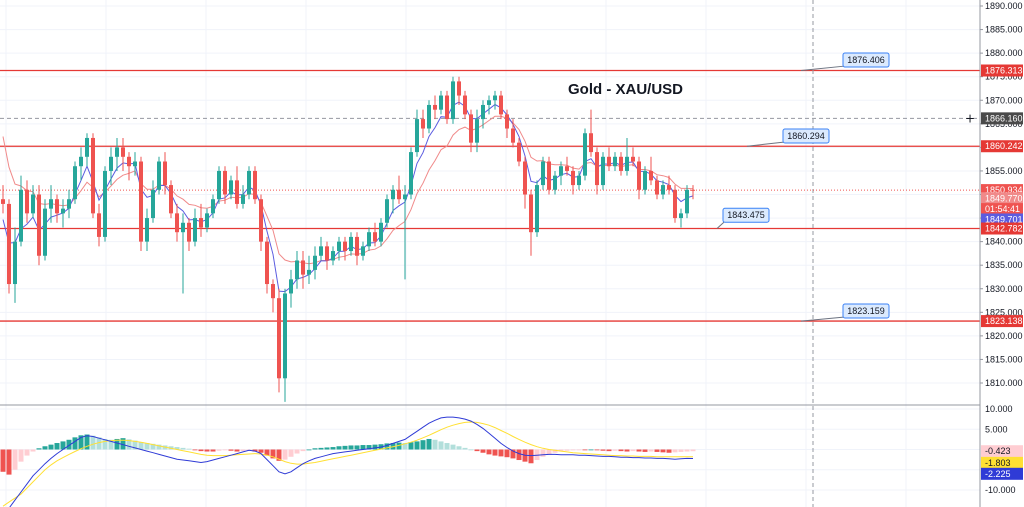 The width and height of the screenshot is (1024, 507). I want to click on price-badge-label: 01:54:41, so click(1002, 209).